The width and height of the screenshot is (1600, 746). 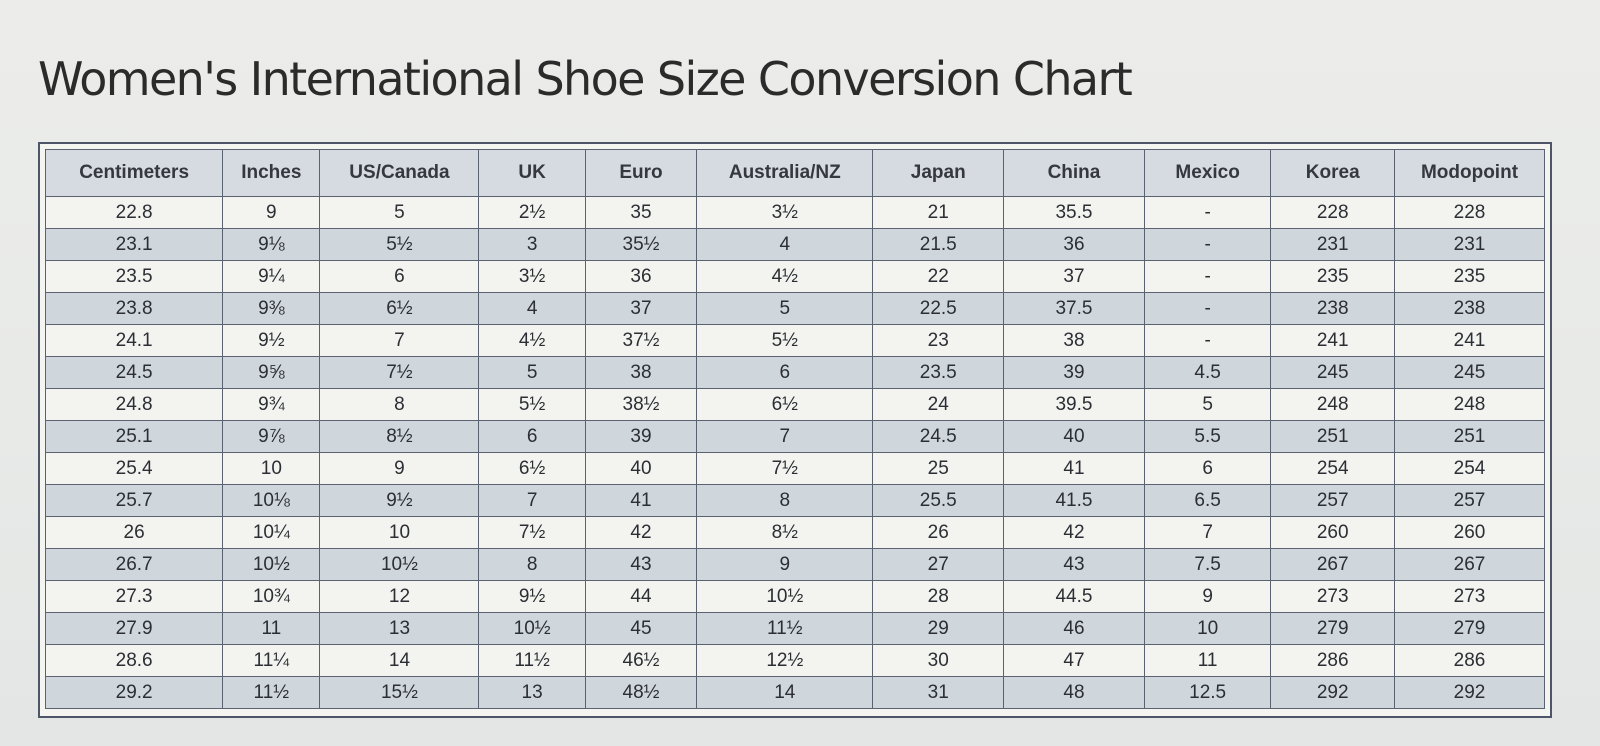 I want to click on cell-mexico: 10, so click(x=1207, y=628).